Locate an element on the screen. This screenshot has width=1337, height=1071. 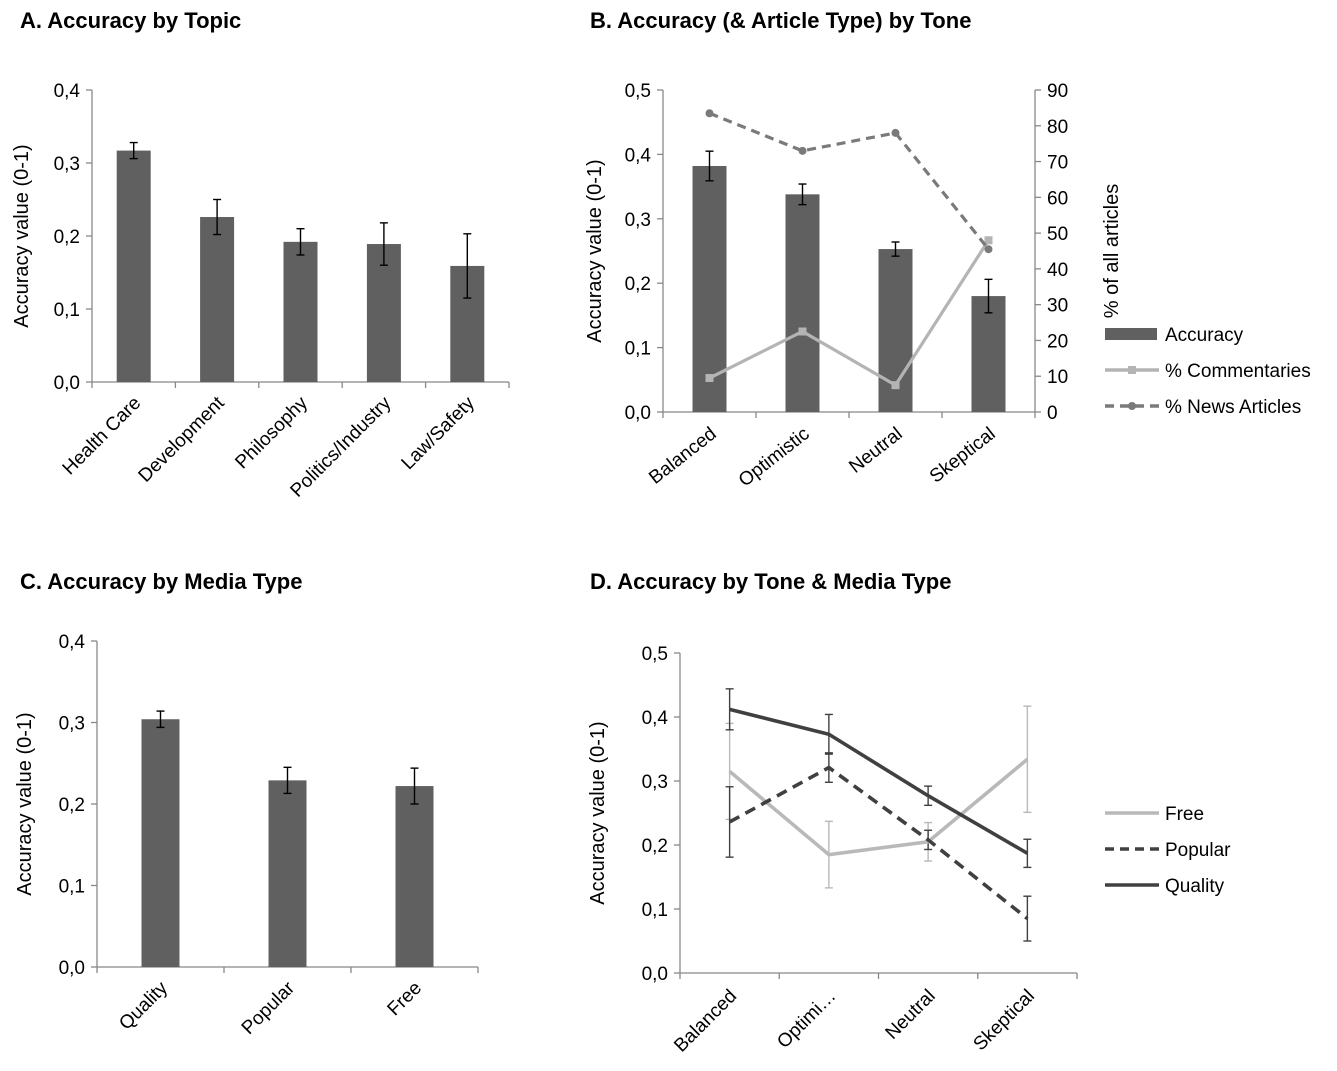
y2-tick-label: 10 is located at coordinates (1057, 377).